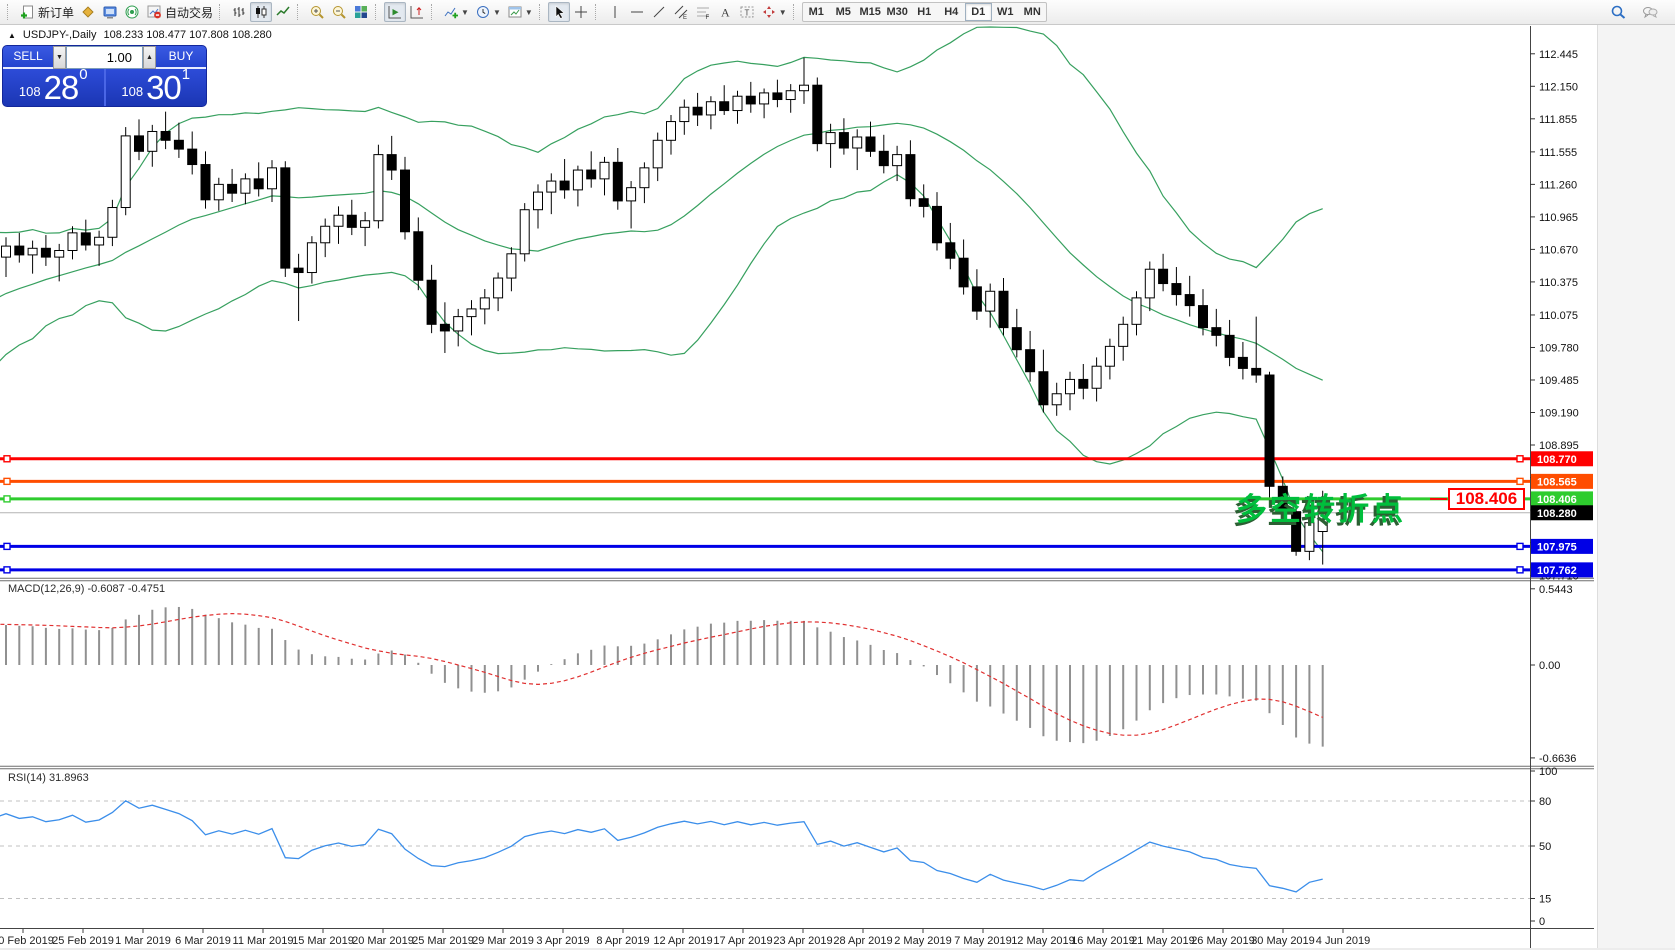  I want to click on cursor-button, so click(558, 12).